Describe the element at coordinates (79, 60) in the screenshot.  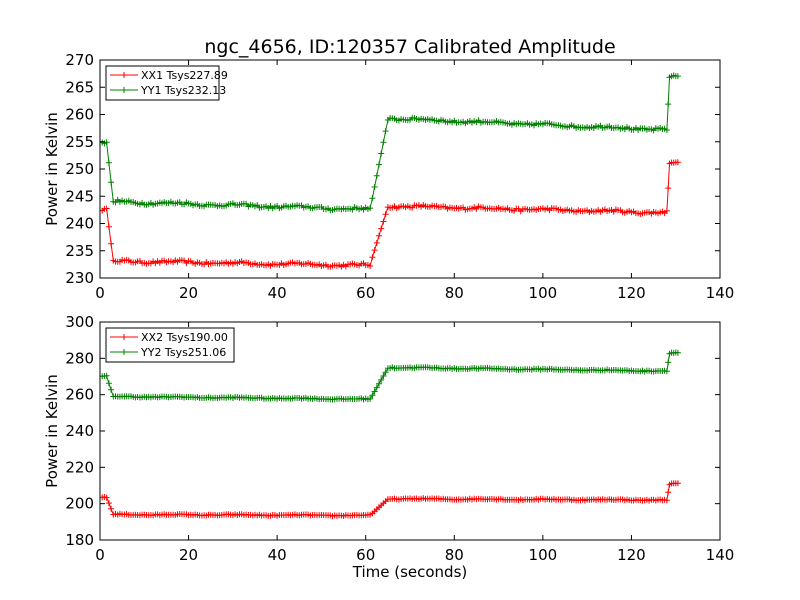
I see `y-tick-label: 270` at that location.